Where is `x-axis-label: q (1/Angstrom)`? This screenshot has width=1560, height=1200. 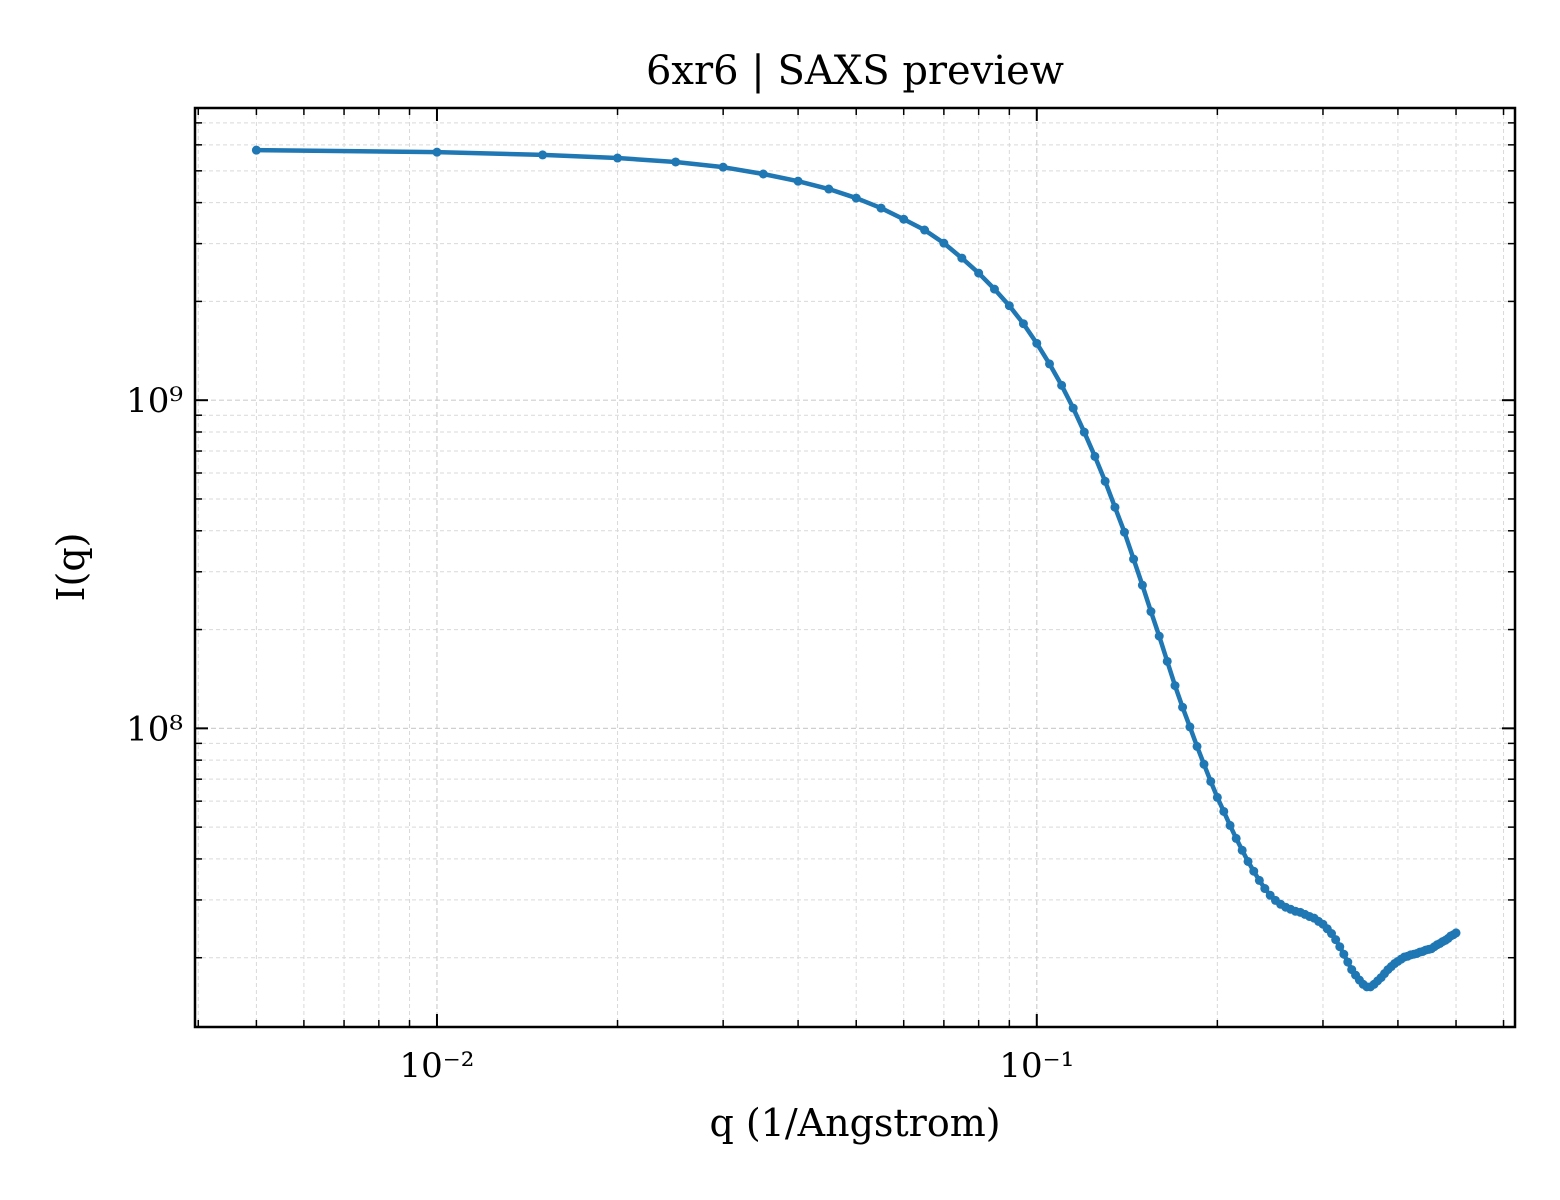 x-axis-label: q (1/Angstrom) is located at coordinates (854, 1123).